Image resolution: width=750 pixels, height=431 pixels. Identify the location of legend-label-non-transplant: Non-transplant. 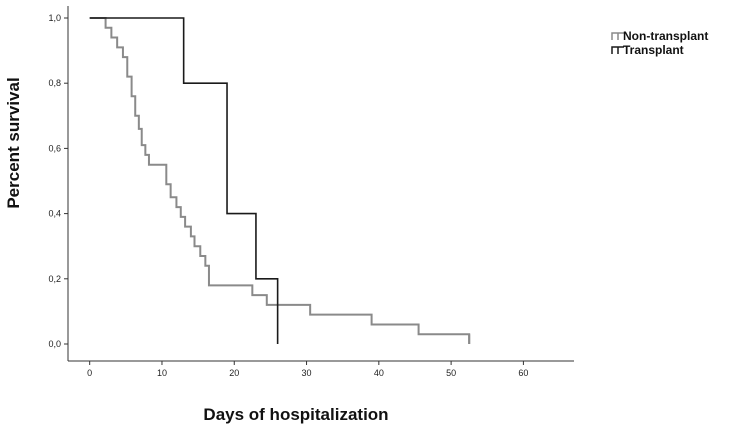
(665, 36).